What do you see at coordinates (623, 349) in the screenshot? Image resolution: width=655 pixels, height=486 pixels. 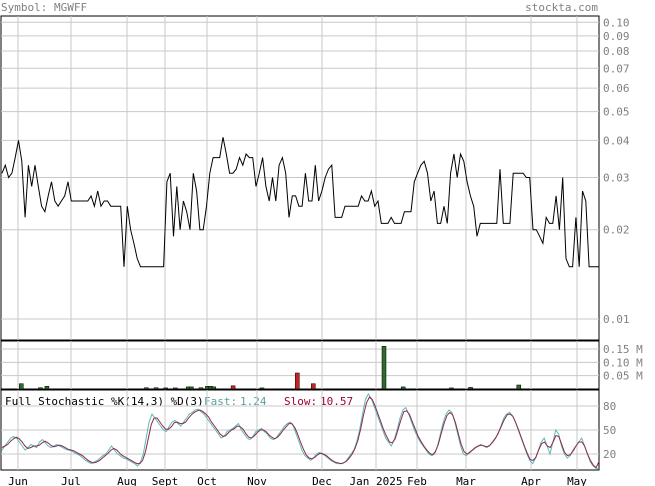 I see `volume-tick-label: 0.15 M` at bounding box center [623, 349].